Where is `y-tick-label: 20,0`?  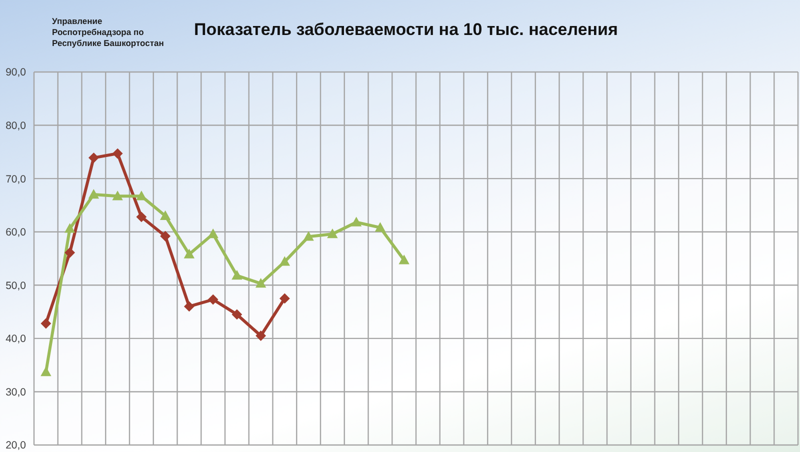 y-tick-label: 20,0 is located at coordinates (16, 446).